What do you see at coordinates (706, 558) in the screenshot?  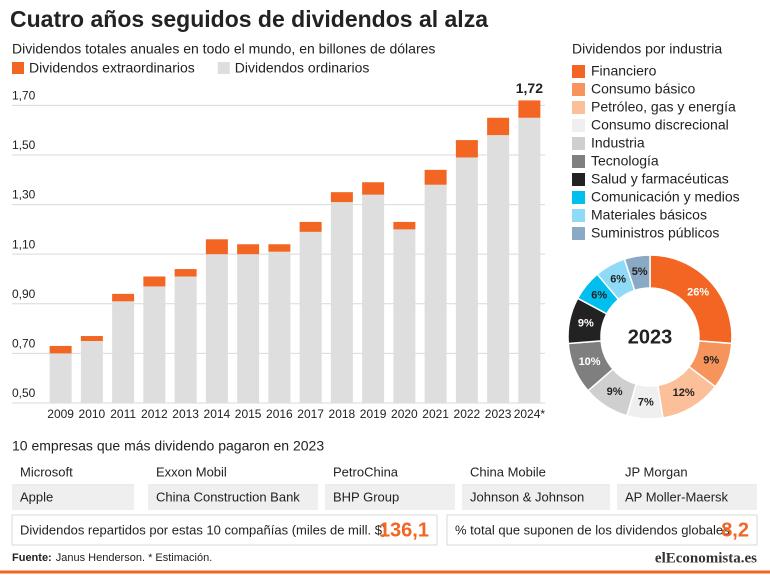 I see `logo: elEconomista.es` at bounding box center [706, 558].